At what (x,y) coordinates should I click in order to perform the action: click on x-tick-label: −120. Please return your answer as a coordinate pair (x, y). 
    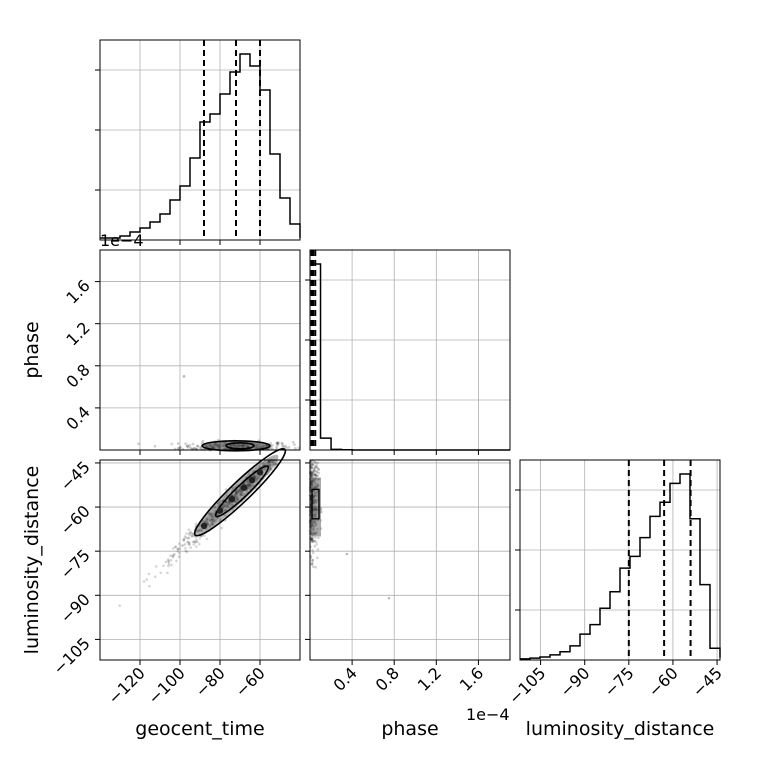
    Looking at the image, I should click on (126, 685).